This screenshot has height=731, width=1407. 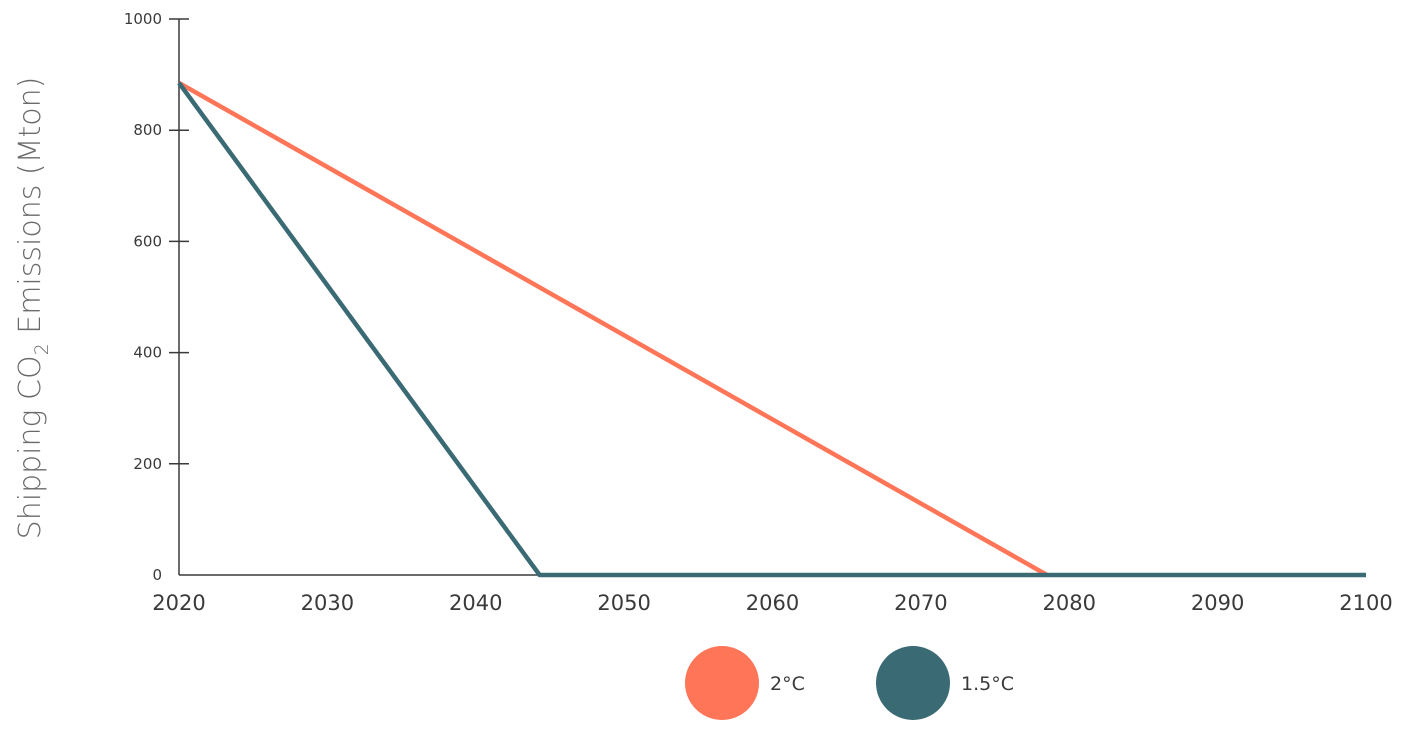 I want to click on x-tick-label: 2060, so click(x=772, y=603).